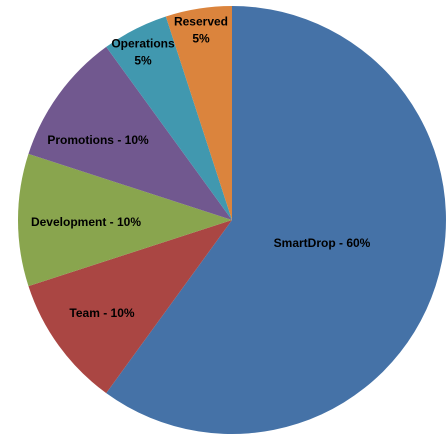 The width and height of the screenshot is (448, 437). Describe the element at coordinates (98, 140) in the screenshot. I see `slice-label-promotions: Promotions - 10%` at that location.